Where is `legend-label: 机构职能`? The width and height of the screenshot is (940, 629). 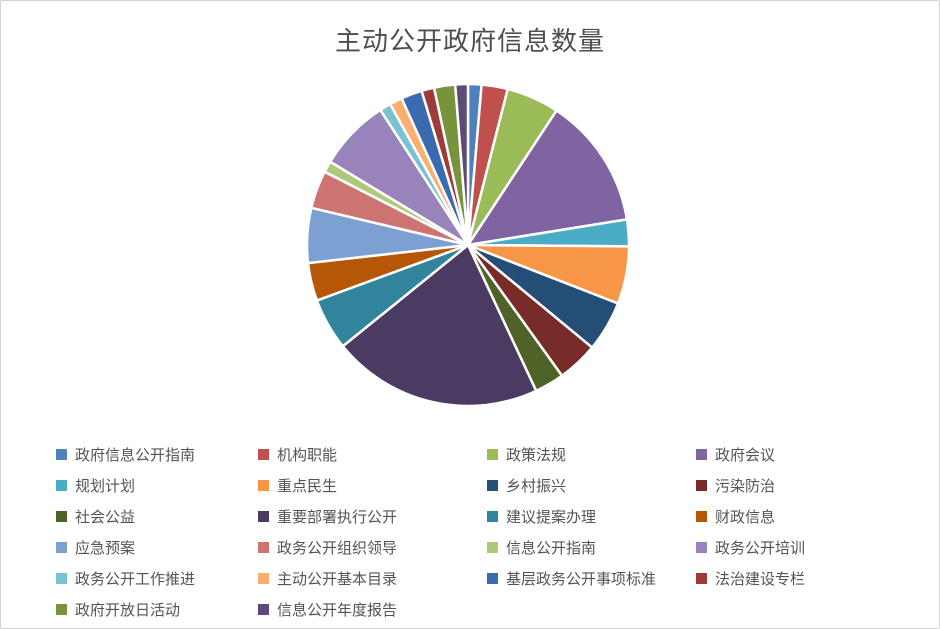 legend-label: 机构职能 is located at coordinates (307, 456).